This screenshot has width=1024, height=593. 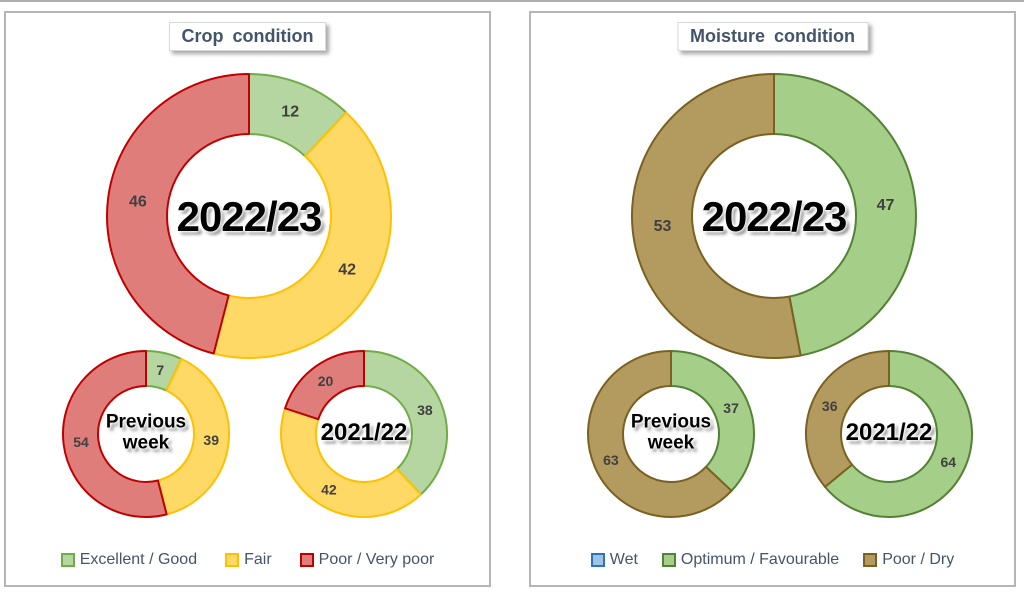 I want to click on legend-item-poor-very-poor: Poor / Very poor, so click(x=367, y=560).